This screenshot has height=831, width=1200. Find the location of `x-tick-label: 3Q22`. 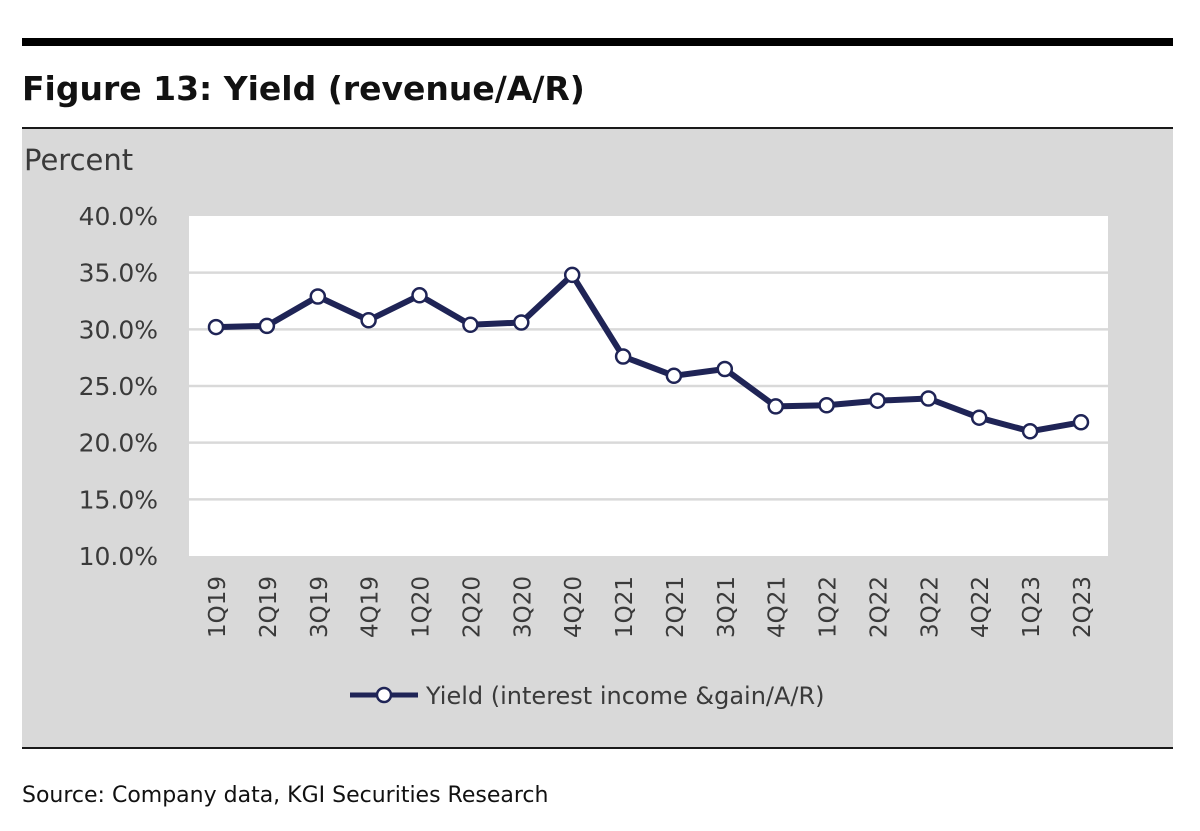

x-tick-label: 3Q22 is located at coordinates (930, 607).